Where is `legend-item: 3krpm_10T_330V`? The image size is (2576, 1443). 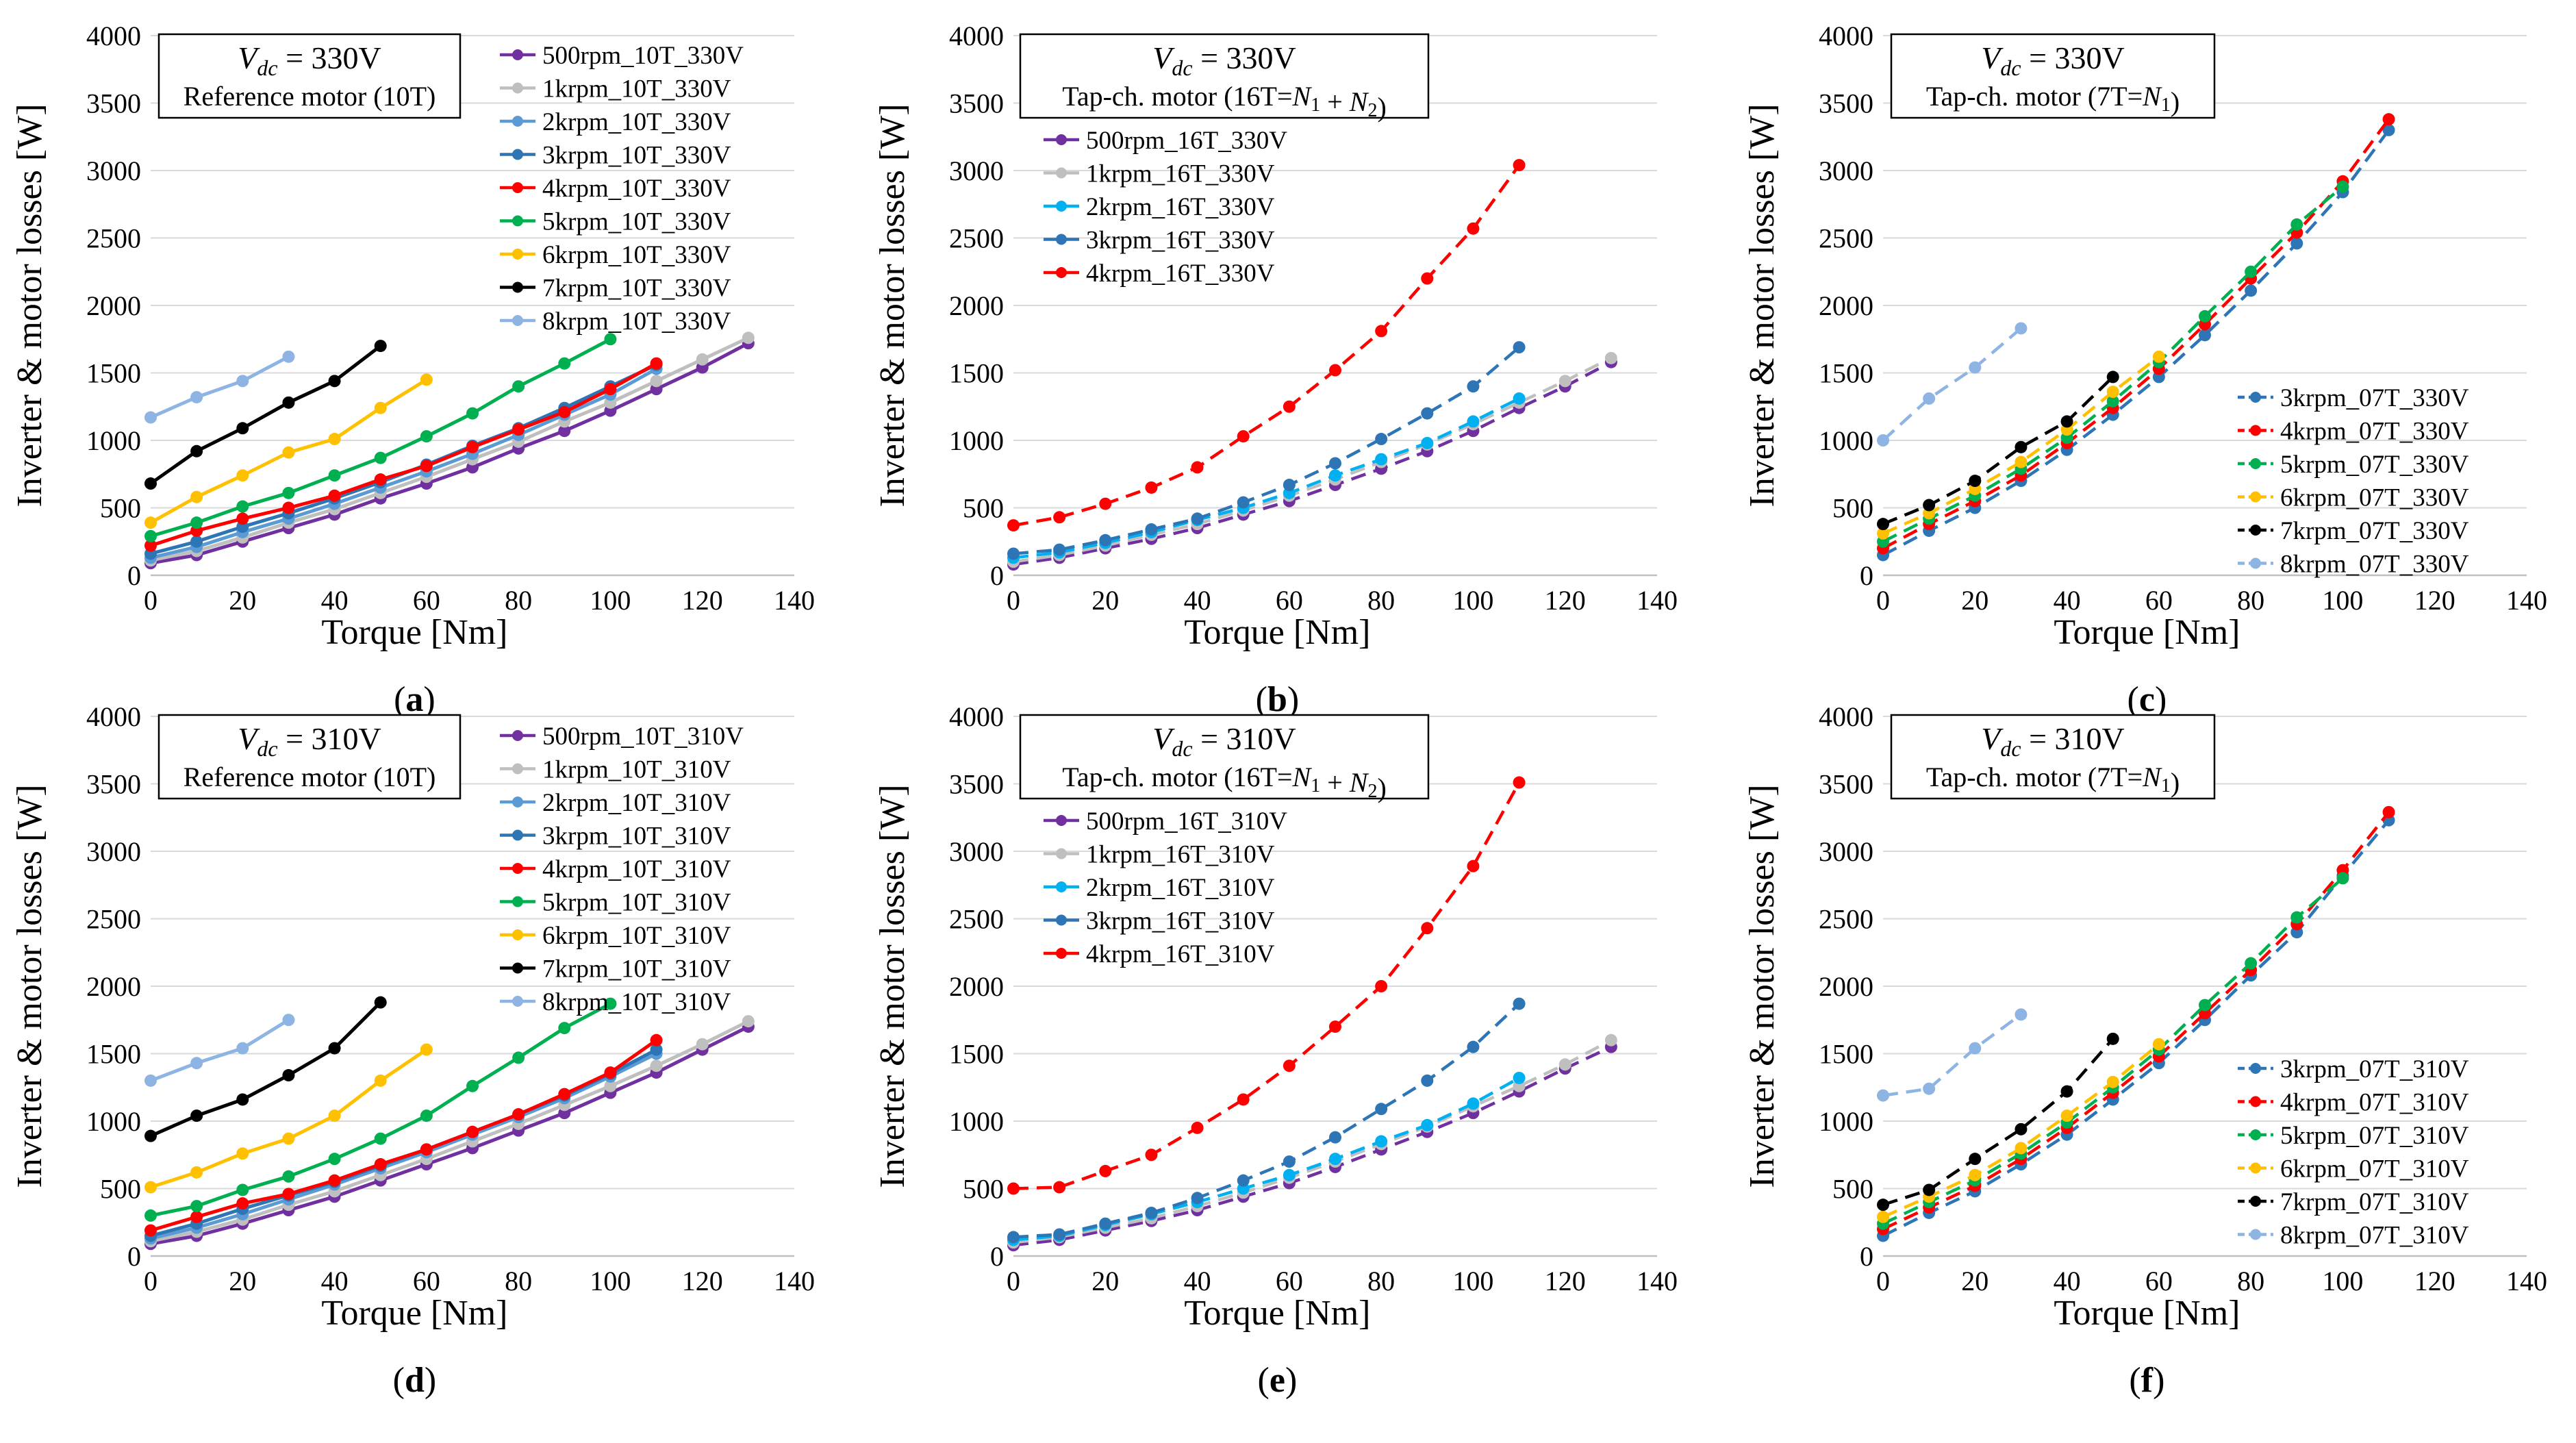 legend-item: 3krpm_10T_330V is located at coordinates (615, 156).